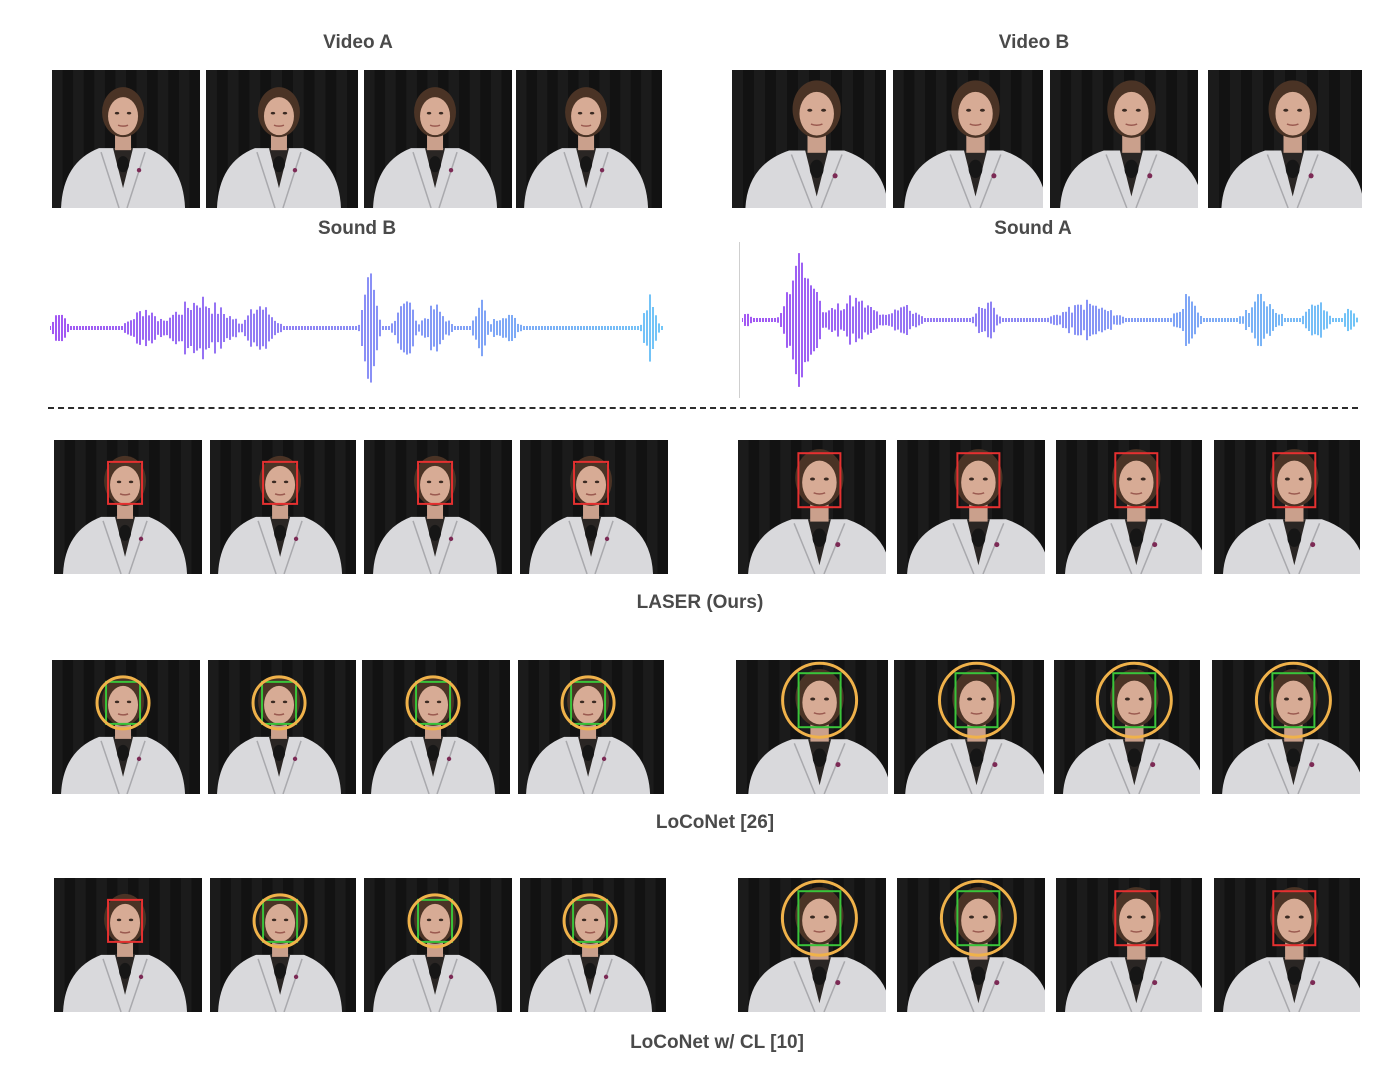 Image resolution: width=1392 pixels, height=1066 pixels. Describe the element at coordinates (358, 42) in the screenshot. I see `video-a-title: Video A` at that location.